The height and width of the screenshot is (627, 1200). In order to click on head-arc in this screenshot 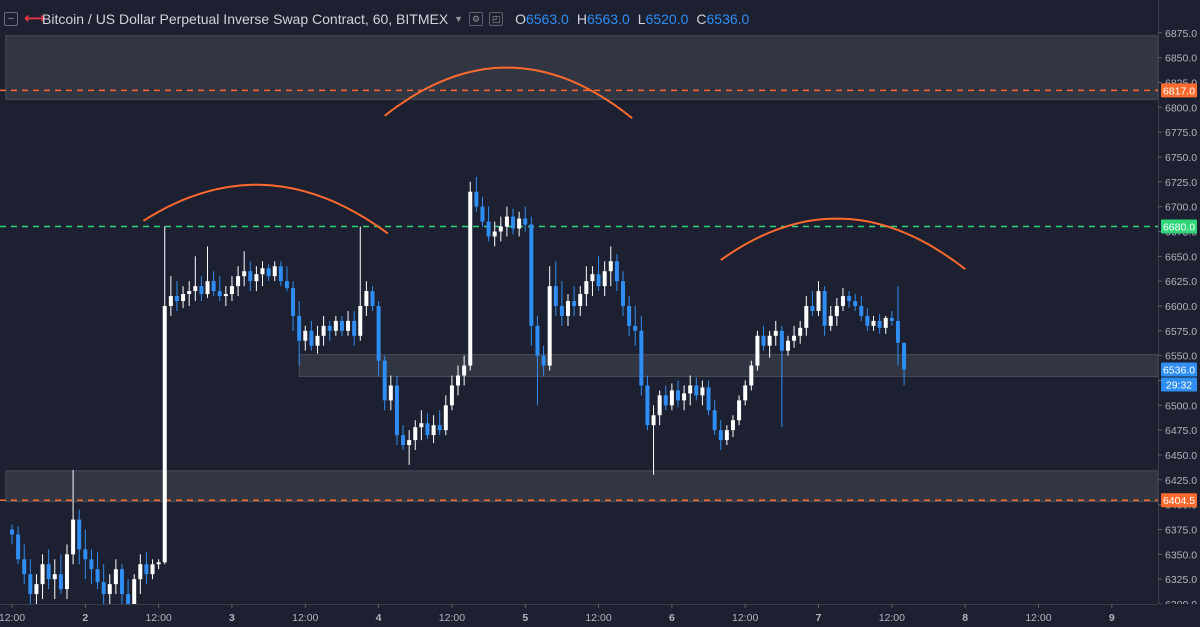, I will do `click(508, 92)`.